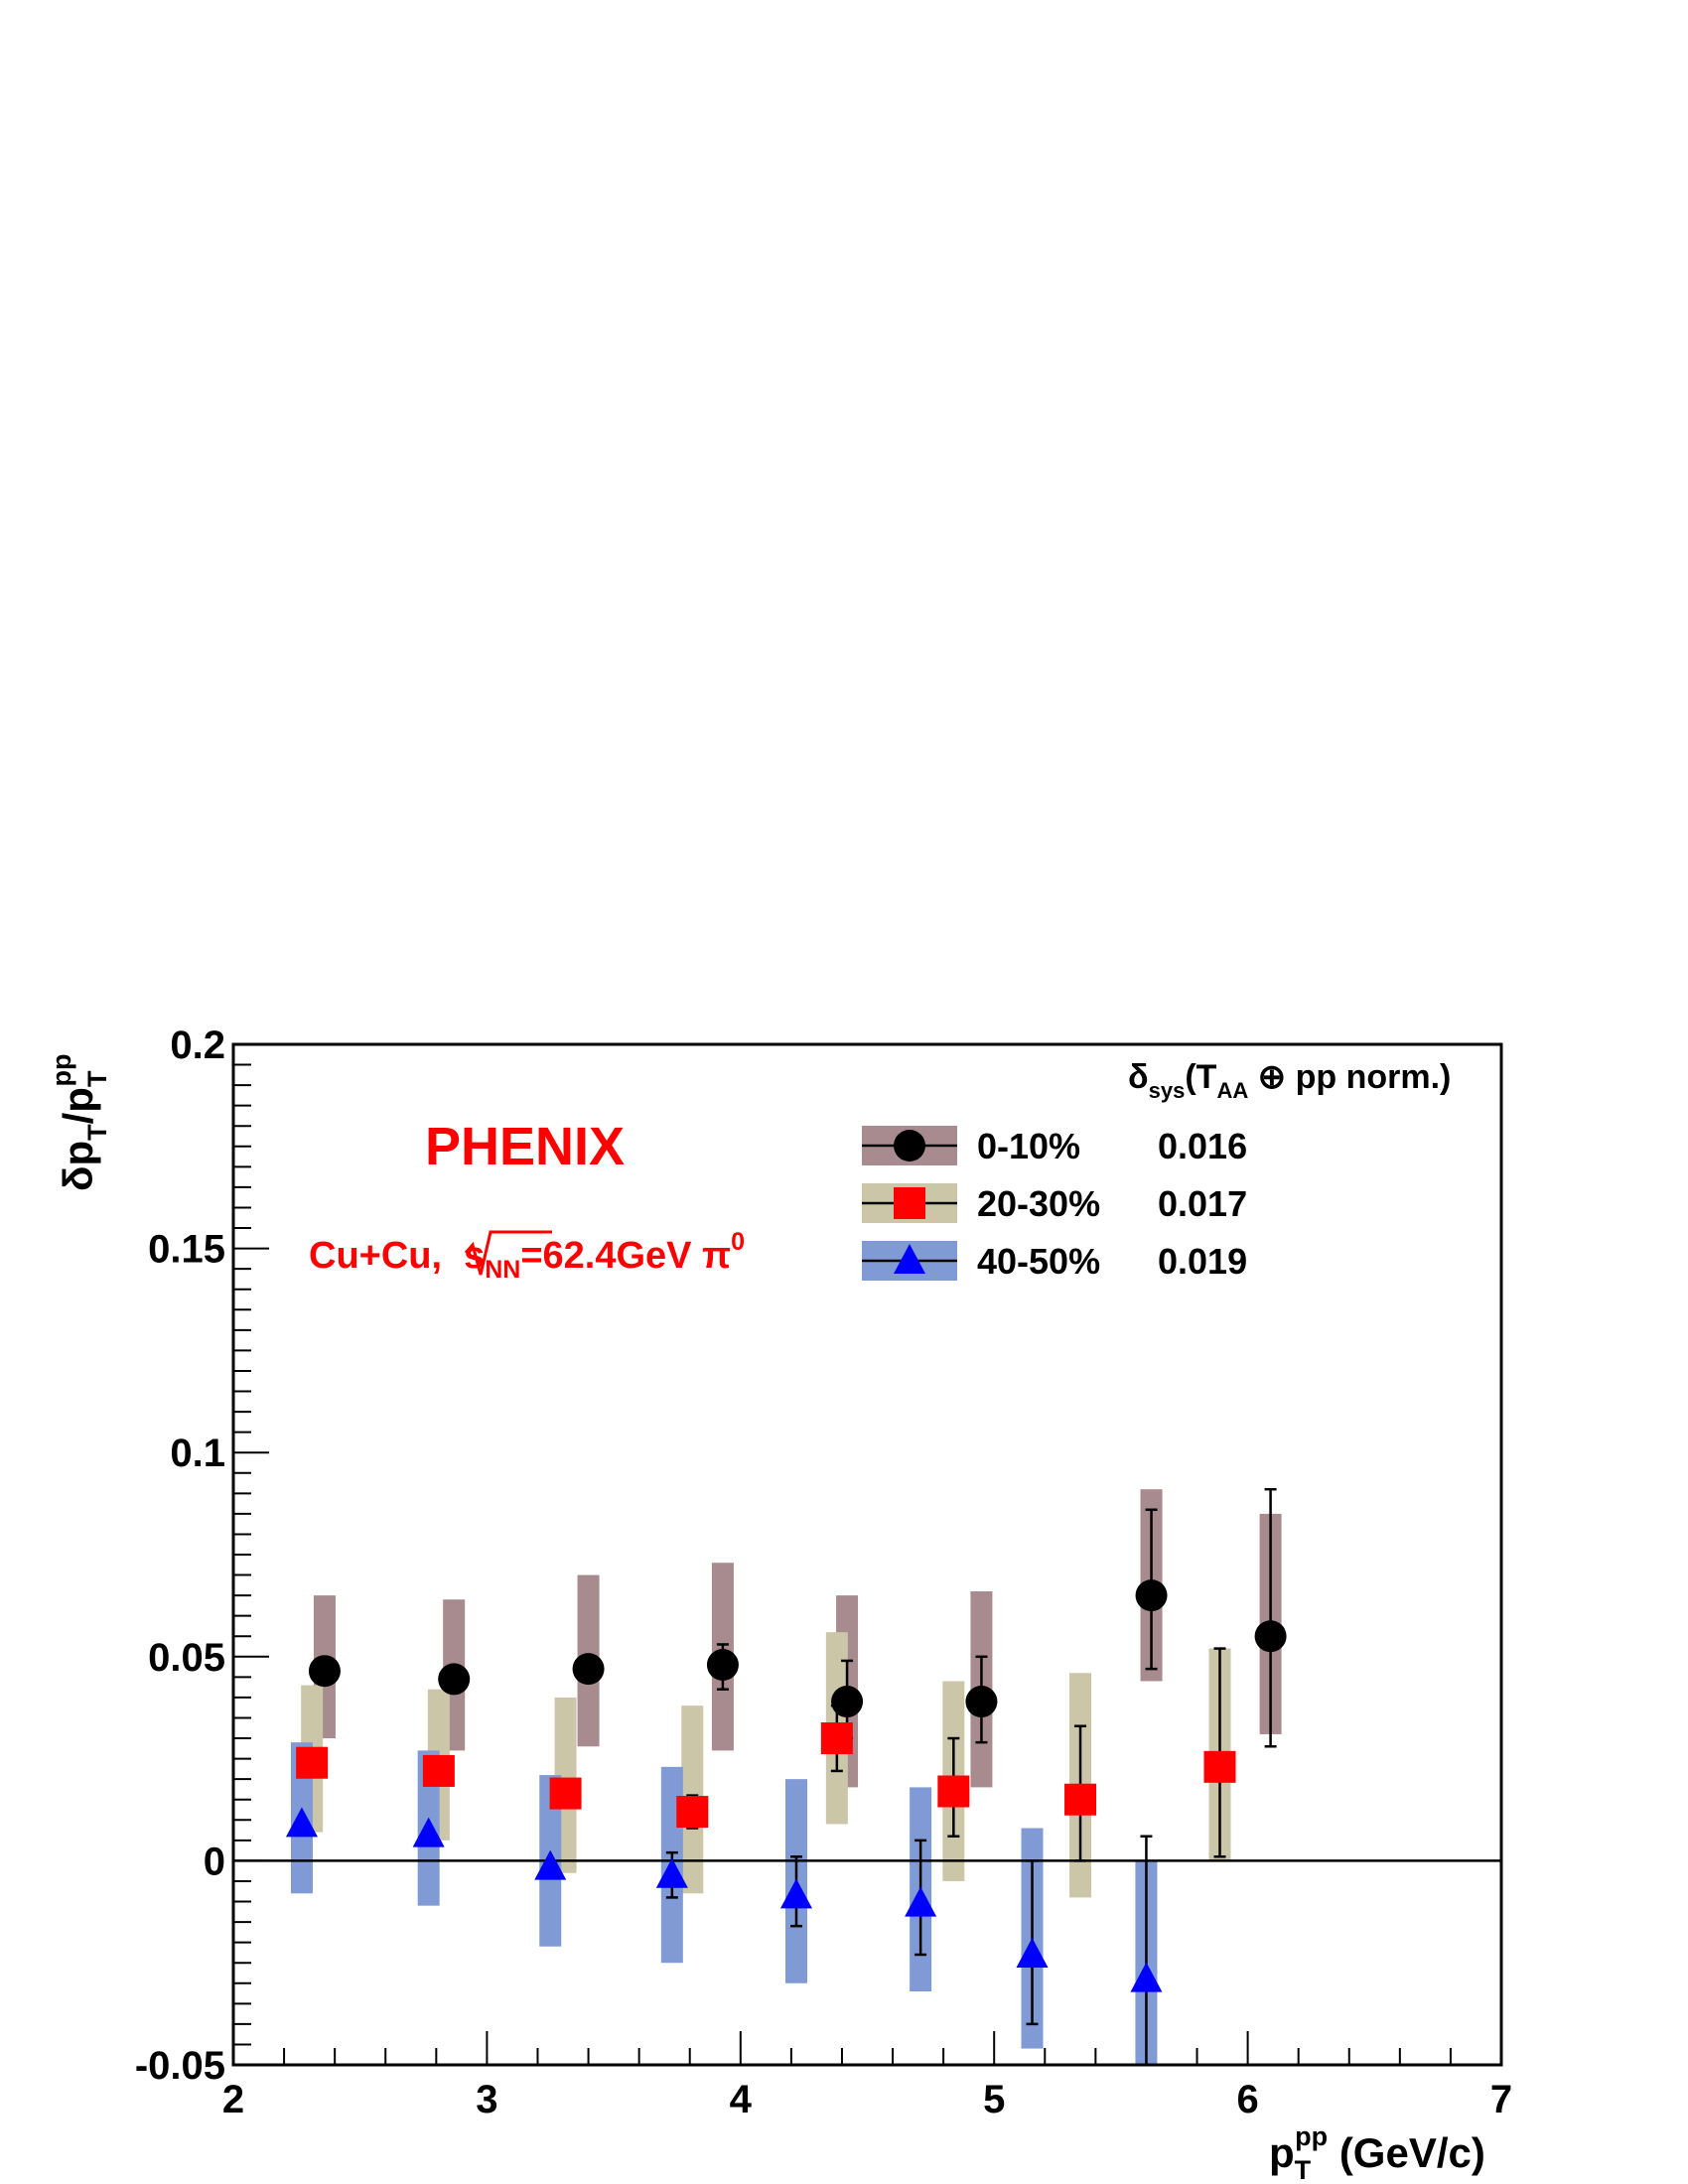  Describe the element at coordinates (508, 1253) in the screenshot. I see `sqrt-sign` at that location.